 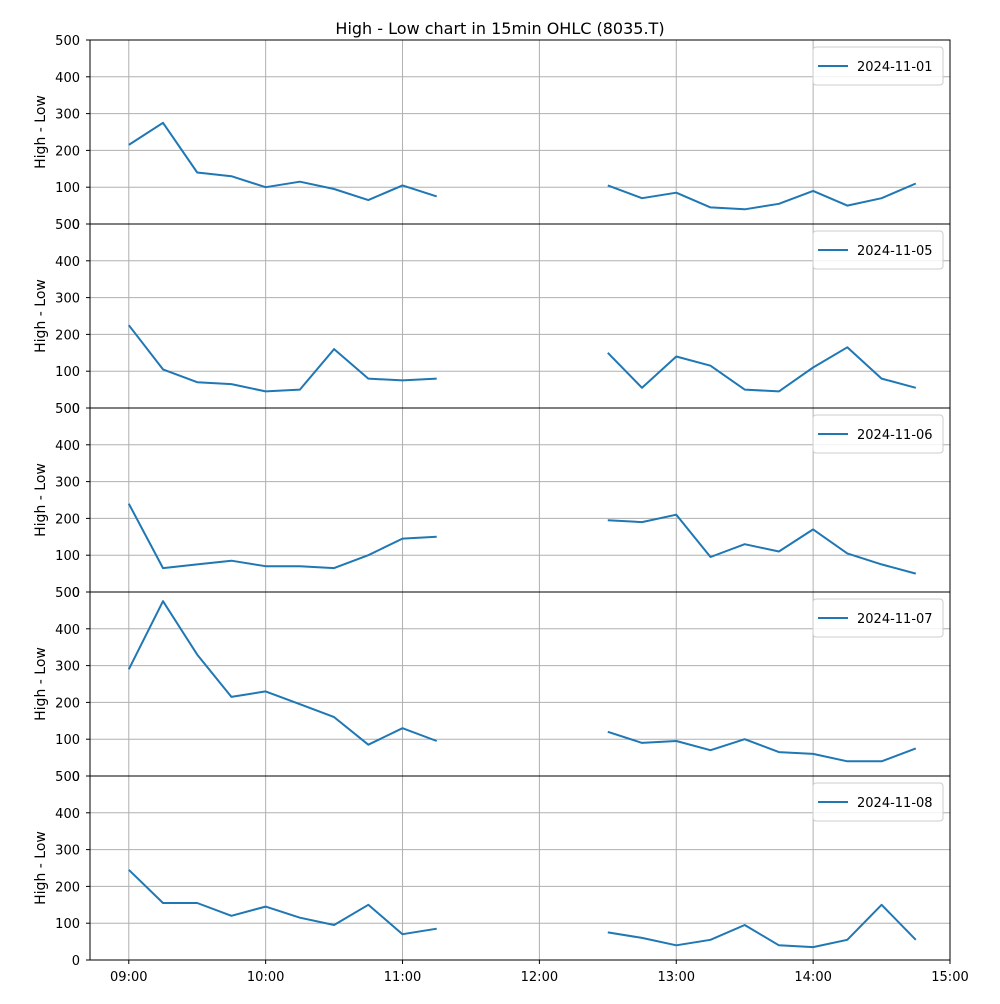 What do you see at coordinates (676, 977) in the screenshot?
I see `x-tick-label: 13:00` at bounding box center [676, 977].